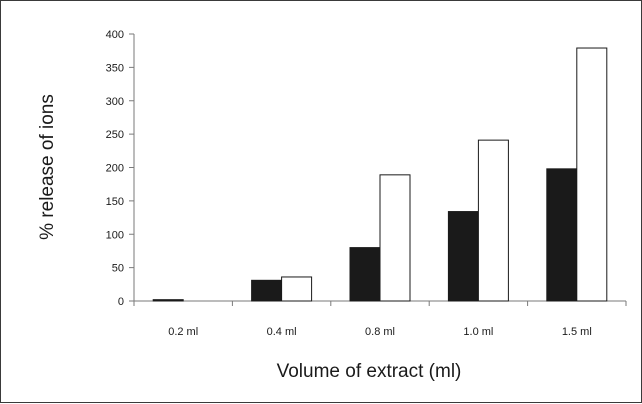 The height and width of the screenshot is (404, 642). What do you see at coordinates (577, 332) in the screenshot?
I see `x-tick-label: 1.5 ml` at bounding box center [577, 332].